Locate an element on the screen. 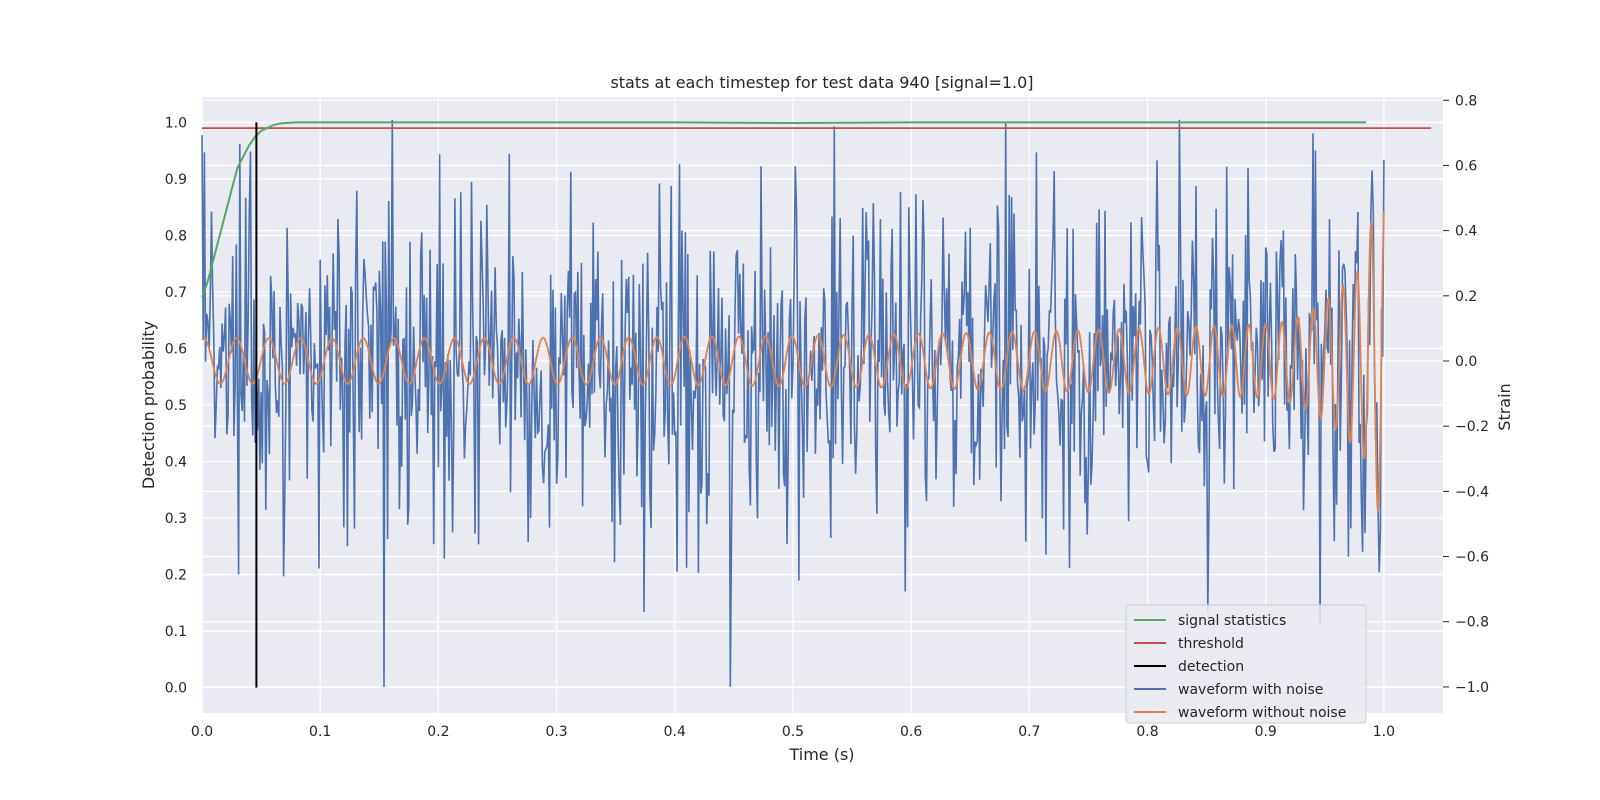 This screenshot has height=800, width=1600. x-tick-label: 0.8 is located at coordinates (1147, 732).